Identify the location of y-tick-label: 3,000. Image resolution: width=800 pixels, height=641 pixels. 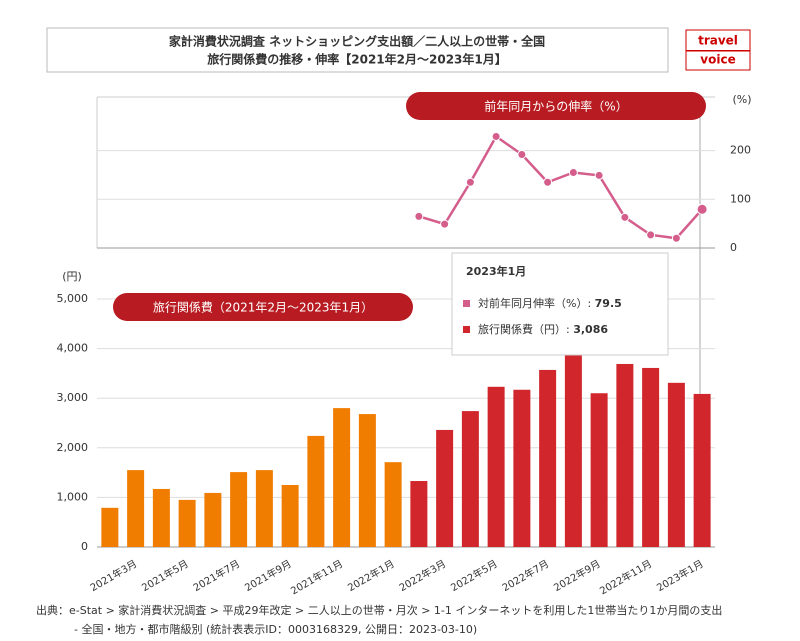
(73, 397).